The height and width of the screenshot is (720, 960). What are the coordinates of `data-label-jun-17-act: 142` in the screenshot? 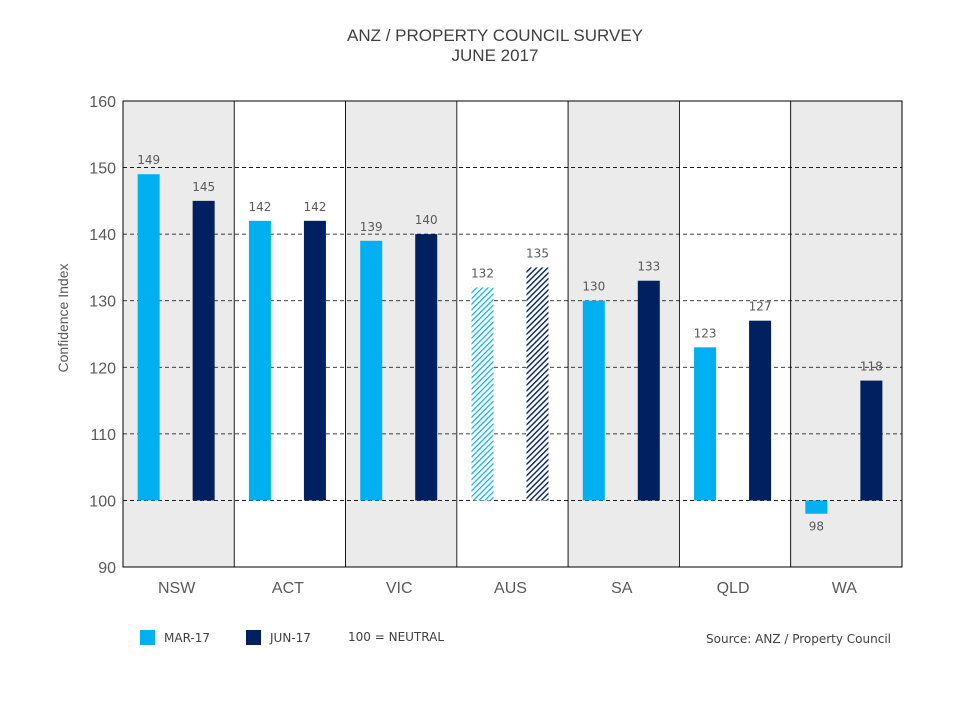 It's located at (314, 207).